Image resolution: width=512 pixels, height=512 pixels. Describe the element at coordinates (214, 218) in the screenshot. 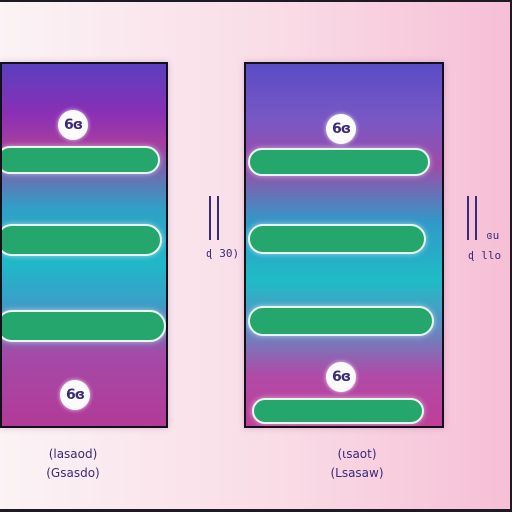

I see `middle-bracket-glyph` at that location.